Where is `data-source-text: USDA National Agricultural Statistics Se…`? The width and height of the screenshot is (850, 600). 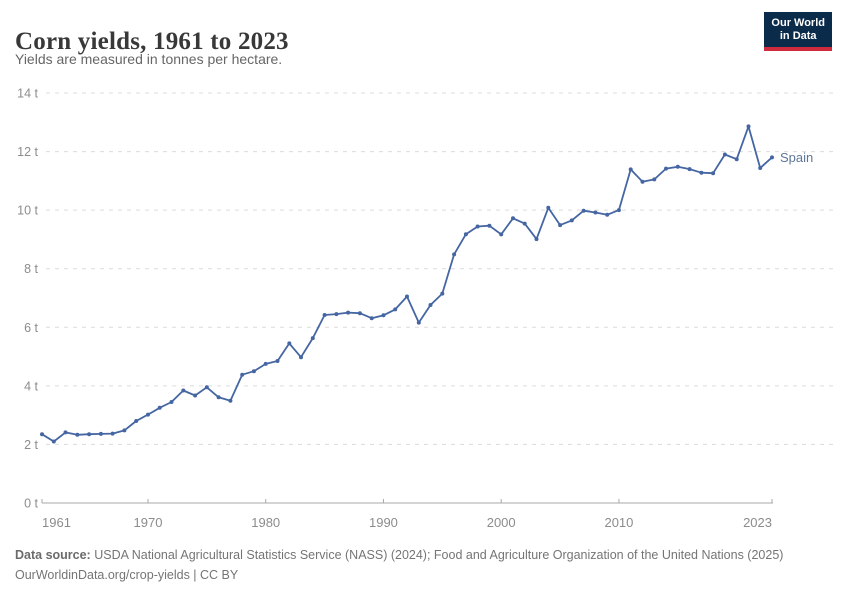 data-source-text: USDA National Agricultural Statistics Se… is located at coordinates (437, 555).